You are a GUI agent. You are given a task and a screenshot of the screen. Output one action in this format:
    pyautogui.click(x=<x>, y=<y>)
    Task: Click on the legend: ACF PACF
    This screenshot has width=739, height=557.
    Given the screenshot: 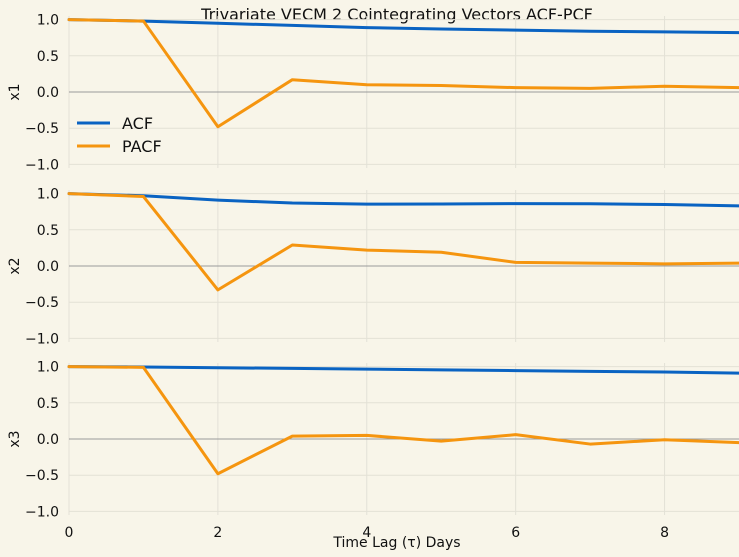 What is the action you would take?
    pyautogui.click(x=119, y=135)
    